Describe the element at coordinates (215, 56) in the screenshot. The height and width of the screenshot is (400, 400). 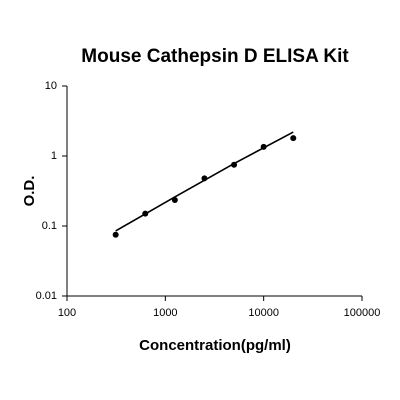
I see `chart-title: Mouse Cathepsin D ELISA Kit` at that location.